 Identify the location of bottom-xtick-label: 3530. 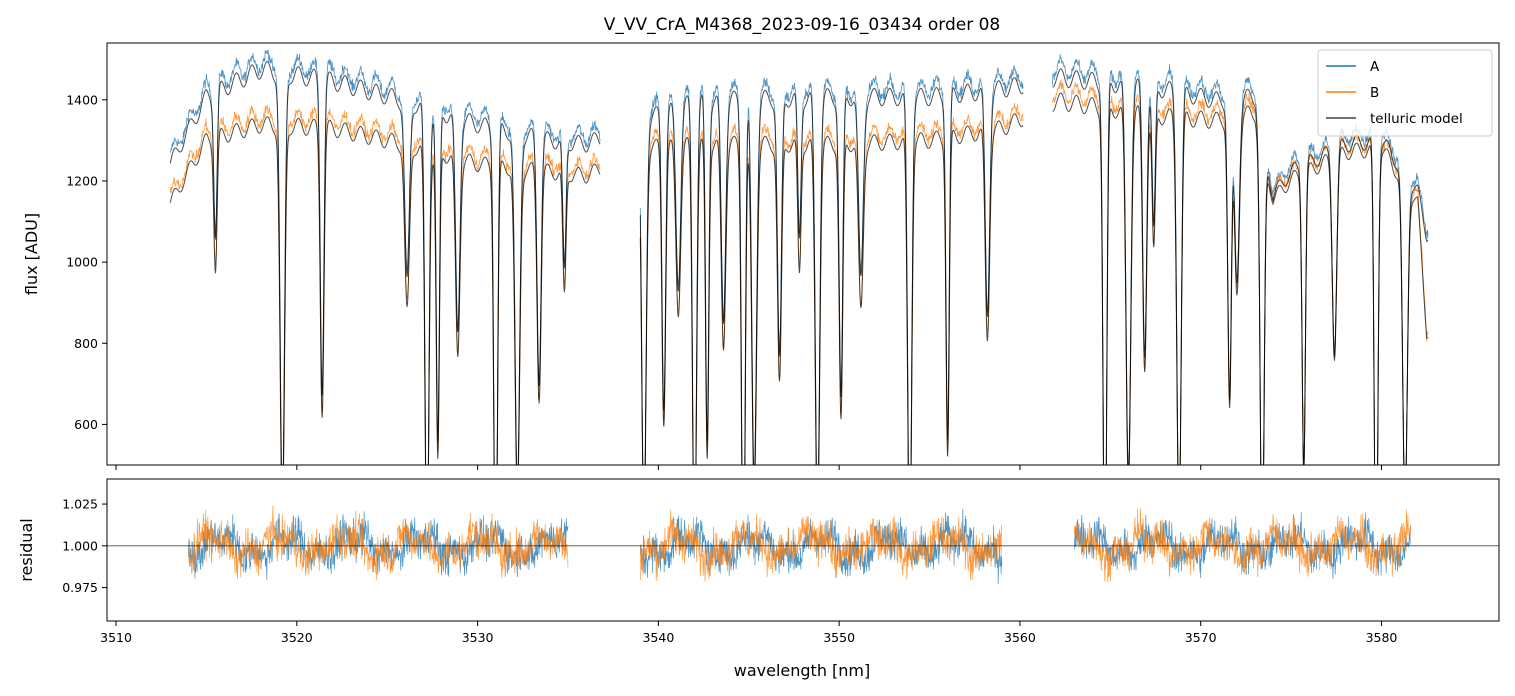
(478, 637).